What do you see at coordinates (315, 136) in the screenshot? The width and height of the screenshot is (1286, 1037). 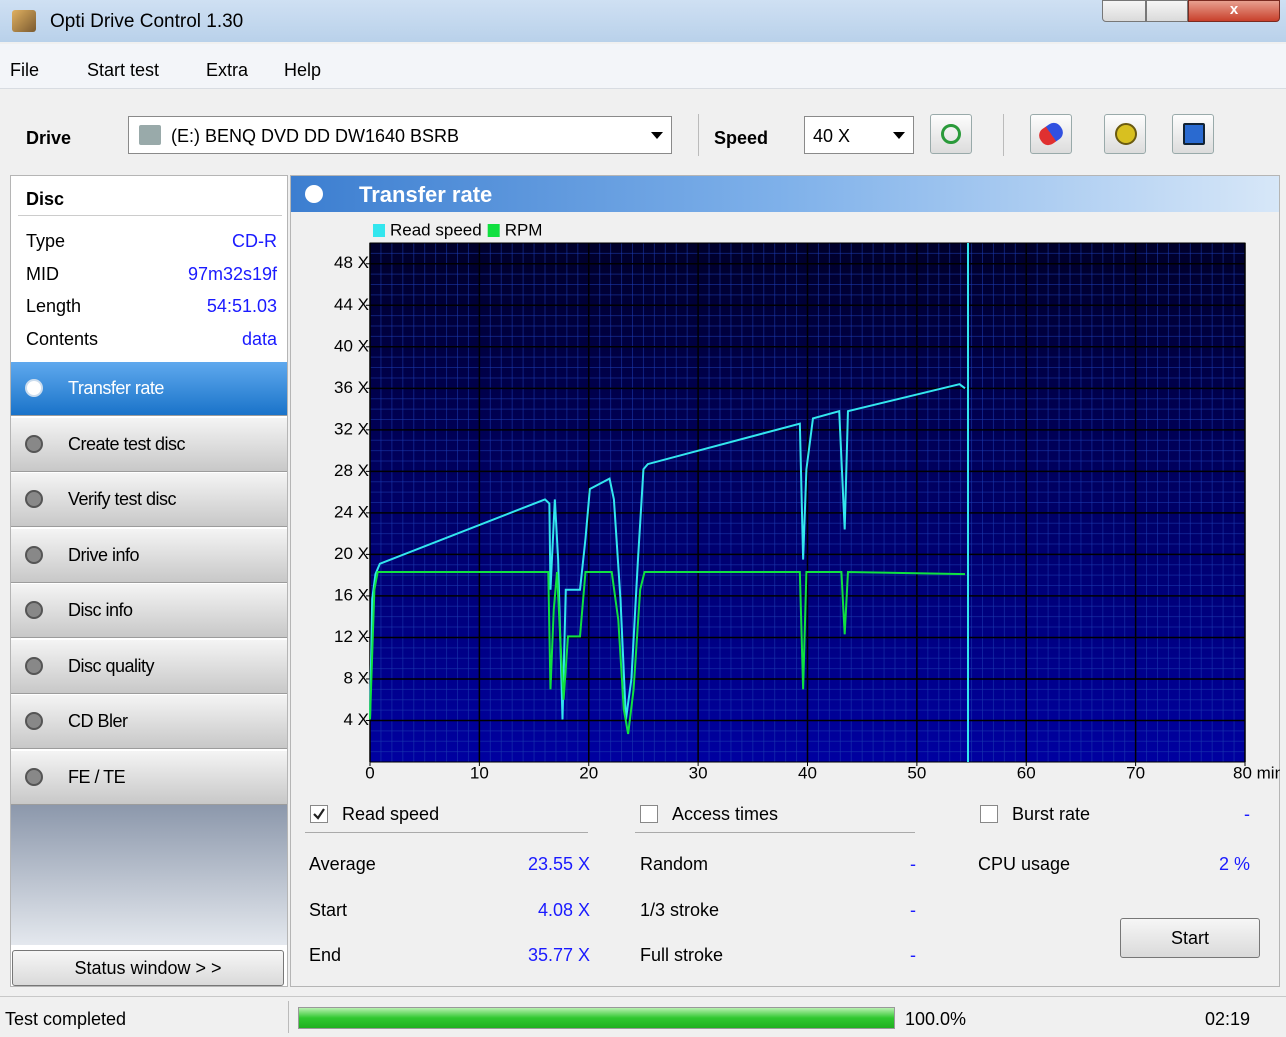 I see `drive-name: (E:) BENQ DVD DD DW1640 BSRB` at bounding box center [315, 136].